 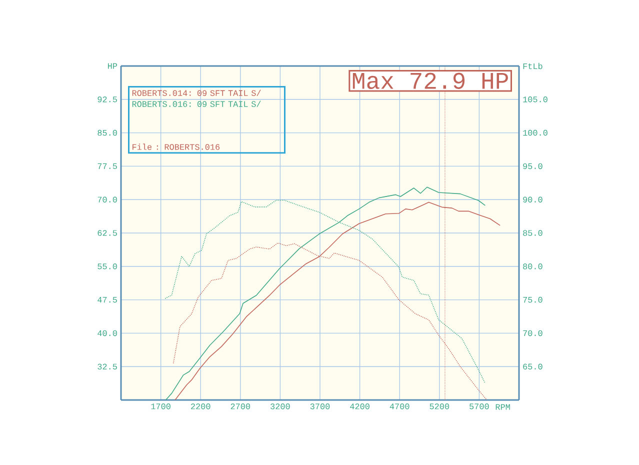 I want to click on y2-tick-label: 90.0, so click(x=532, y=199).